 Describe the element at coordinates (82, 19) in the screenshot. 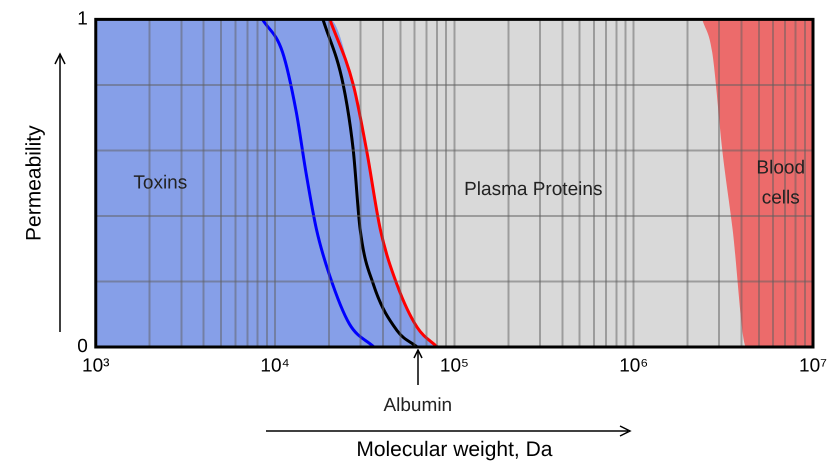

I see `y-tick-label: 1` at that location.